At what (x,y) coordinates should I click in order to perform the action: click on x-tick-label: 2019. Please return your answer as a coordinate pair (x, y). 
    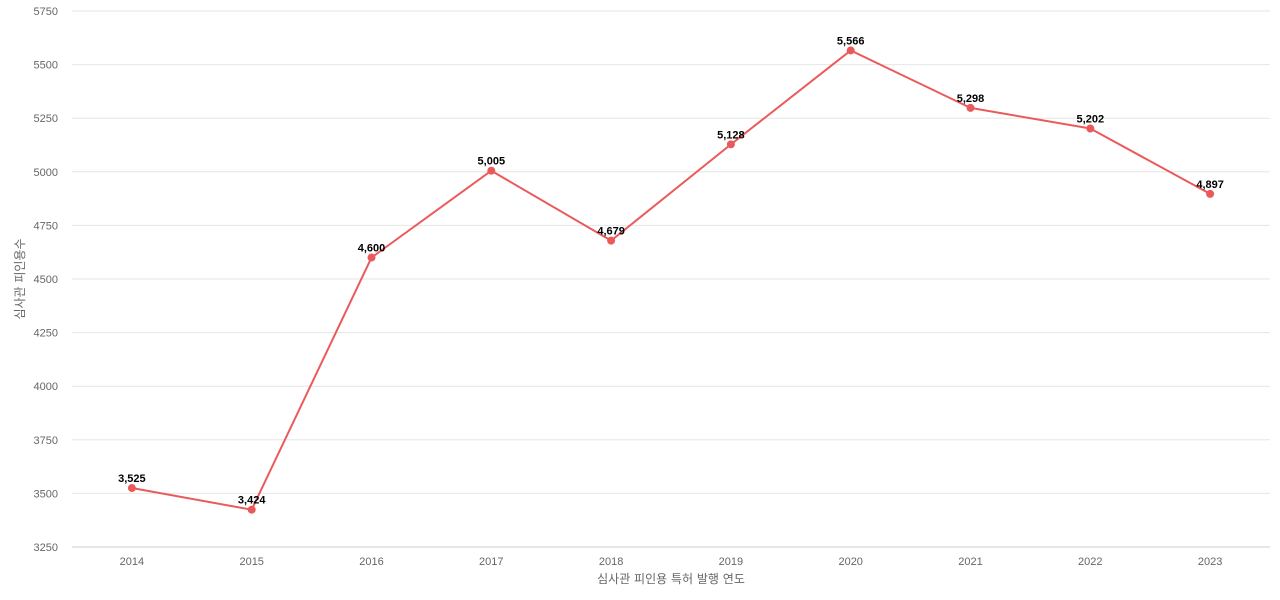
    Looking at the image, I should click on (731, 562).